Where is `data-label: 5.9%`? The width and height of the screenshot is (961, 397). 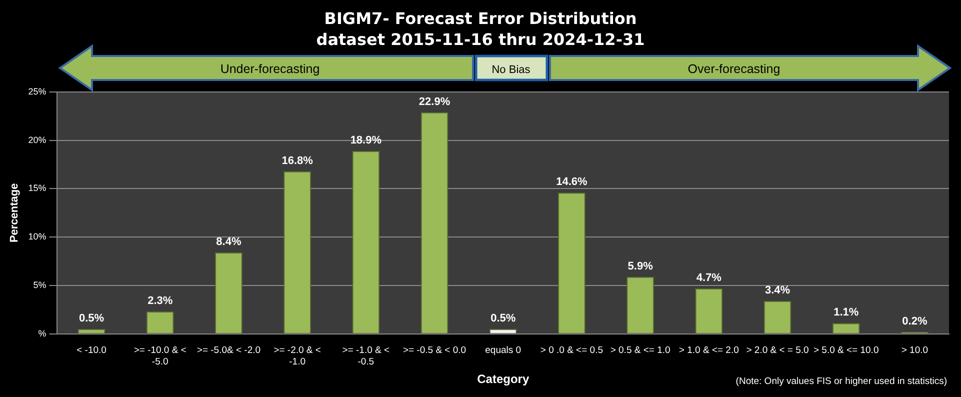 data-label: 5.9% is located at coordinates (641, 266).